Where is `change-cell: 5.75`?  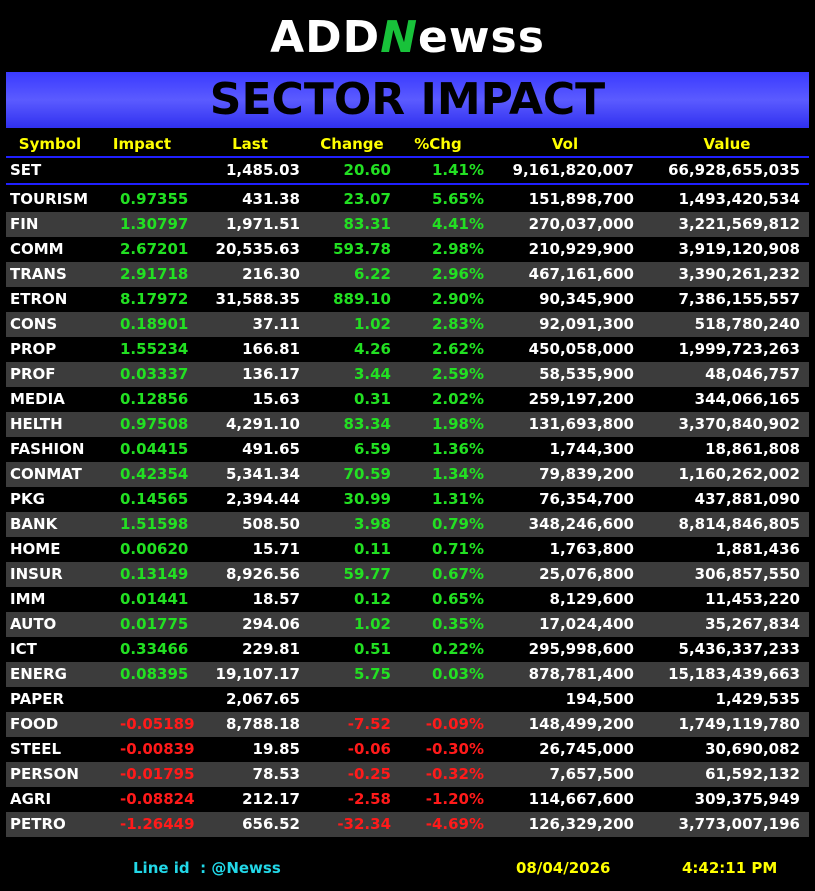
change-cell: 5.75 is located at coordinates (372, 674).